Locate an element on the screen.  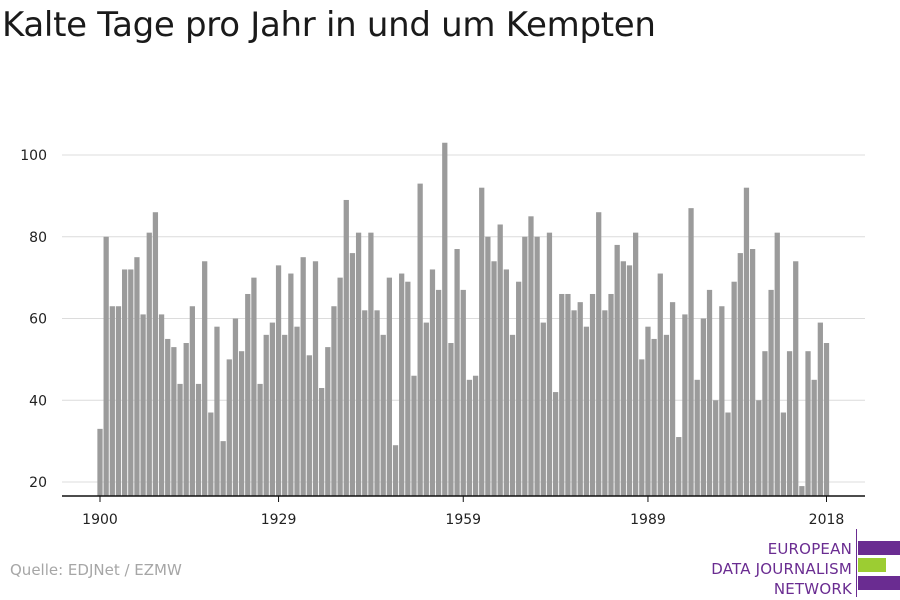
x-tick-label: 1989 is located at coordinates (648, 520).